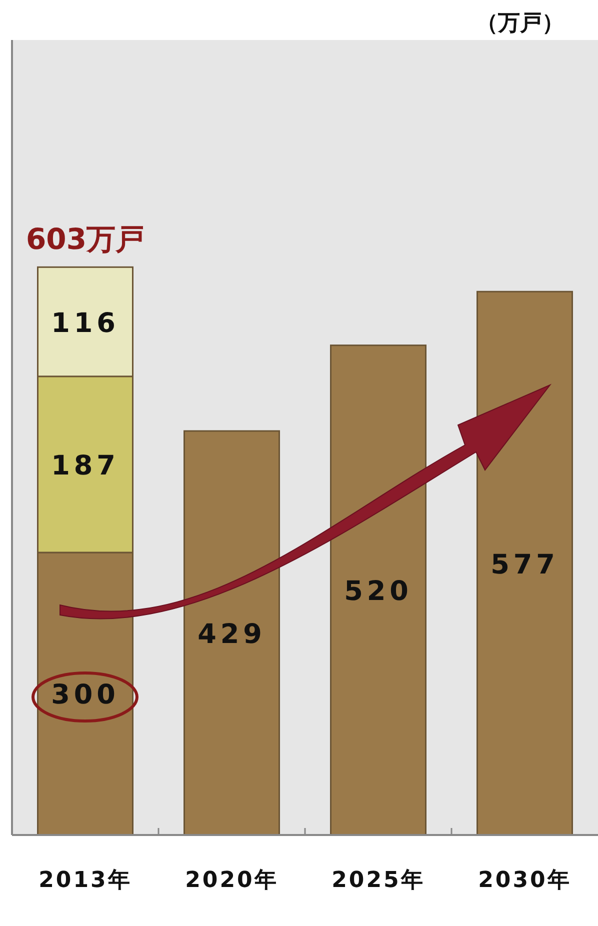 The image size is (598, 926). What do you see at coordinates (231, 880) in the screenshot?
I see `x-tick-label: 2020年` at bounding box center [231, 880].